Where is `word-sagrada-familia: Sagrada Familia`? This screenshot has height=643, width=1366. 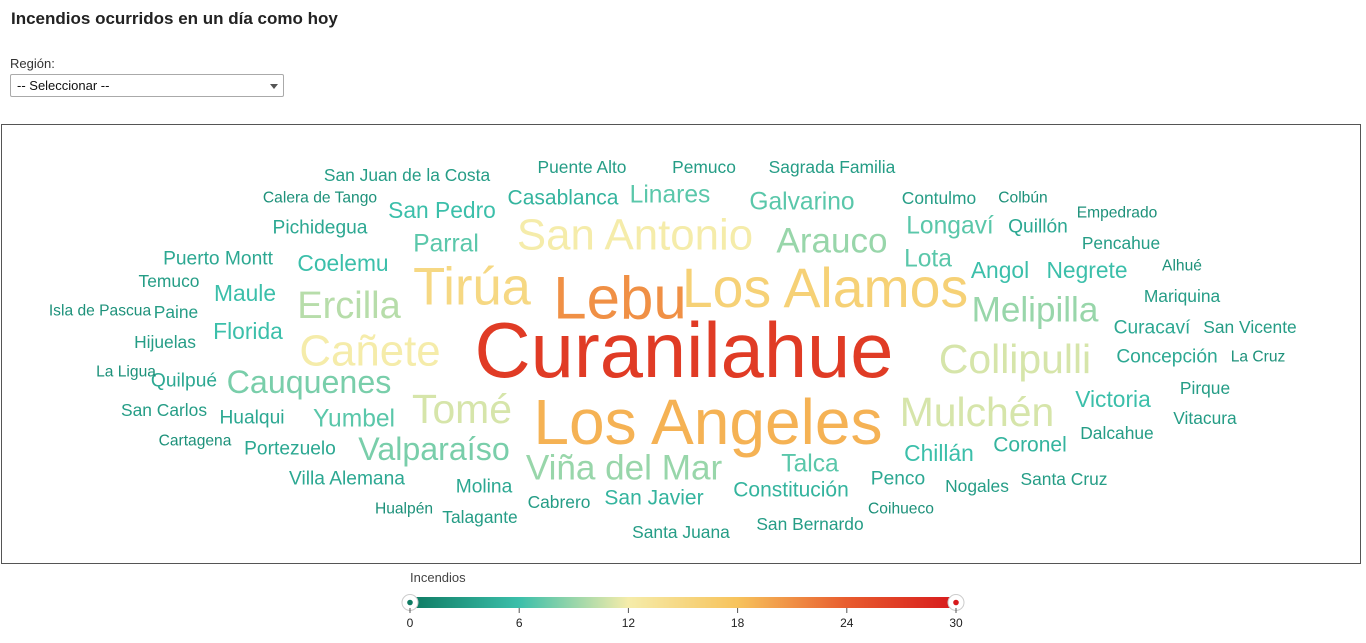
word-sagrada-familia: Sagrada Familia is located at coordinates (832, 167).